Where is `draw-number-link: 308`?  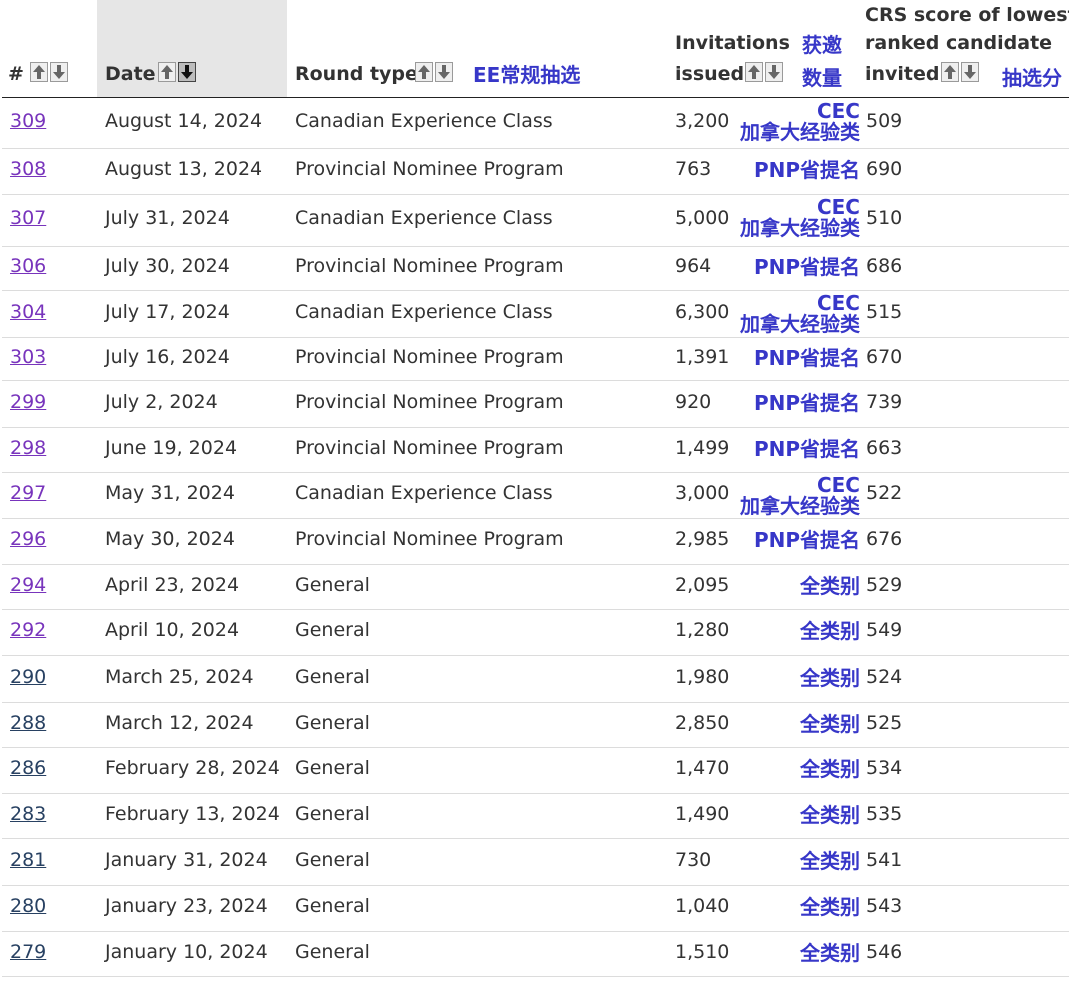
draw-number-link: 308 is located at coordinates (28, 169).